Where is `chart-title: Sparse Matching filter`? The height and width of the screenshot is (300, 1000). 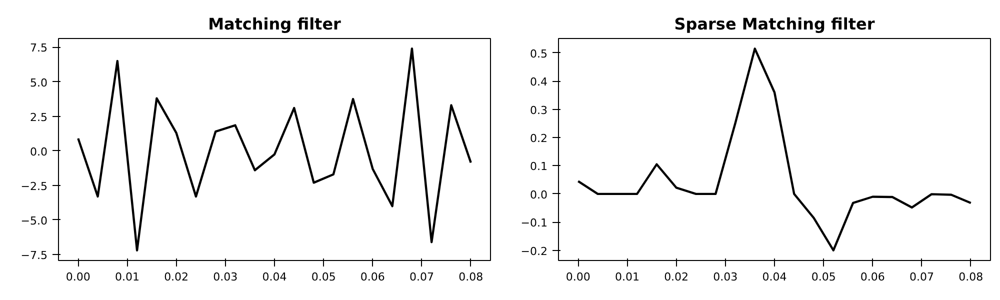 chart-title: Sparse Matching filter is located at coordinates (774, 24).